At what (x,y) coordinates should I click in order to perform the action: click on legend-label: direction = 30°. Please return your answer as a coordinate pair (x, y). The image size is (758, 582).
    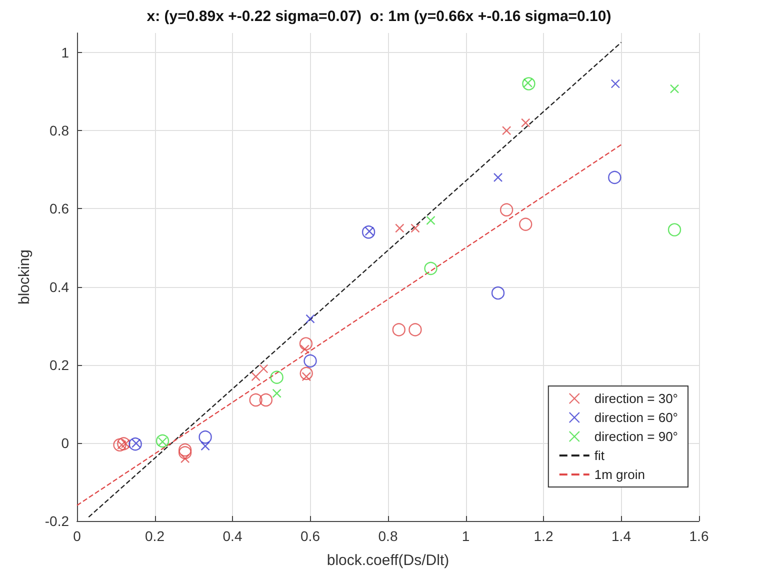
    Looking at the image, I should click on (636, 398).